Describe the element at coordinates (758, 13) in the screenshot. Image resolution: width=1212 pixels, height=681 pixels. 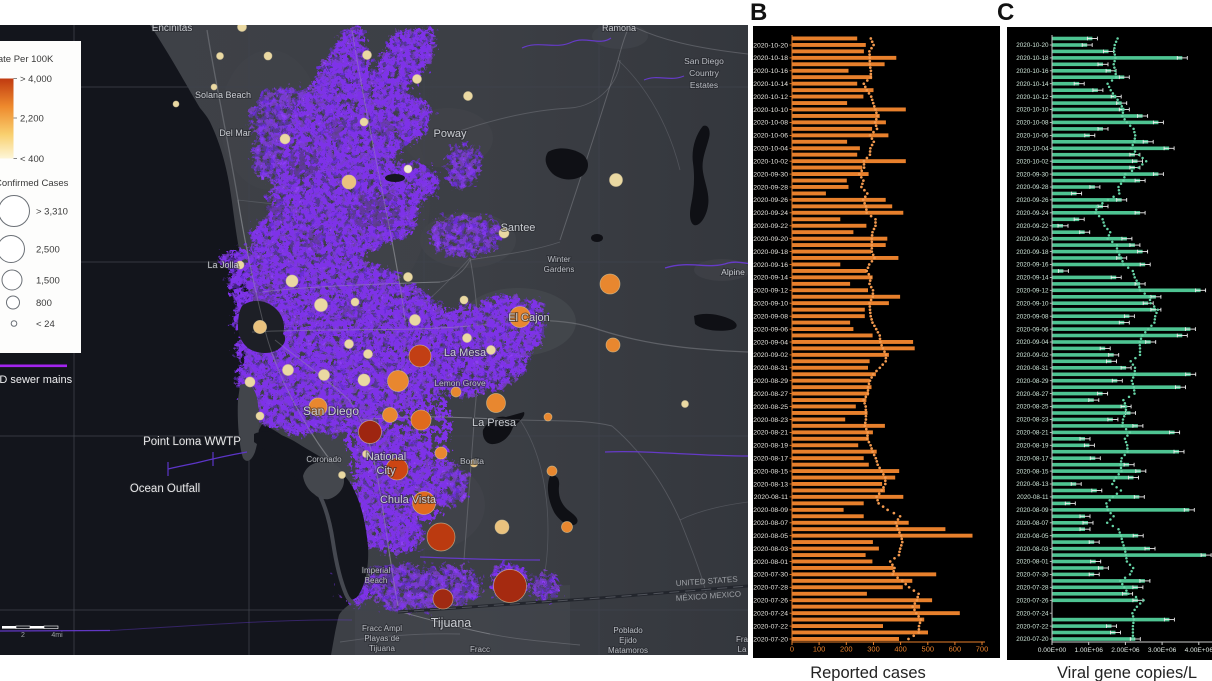
I see `svg-text: B` at that location.